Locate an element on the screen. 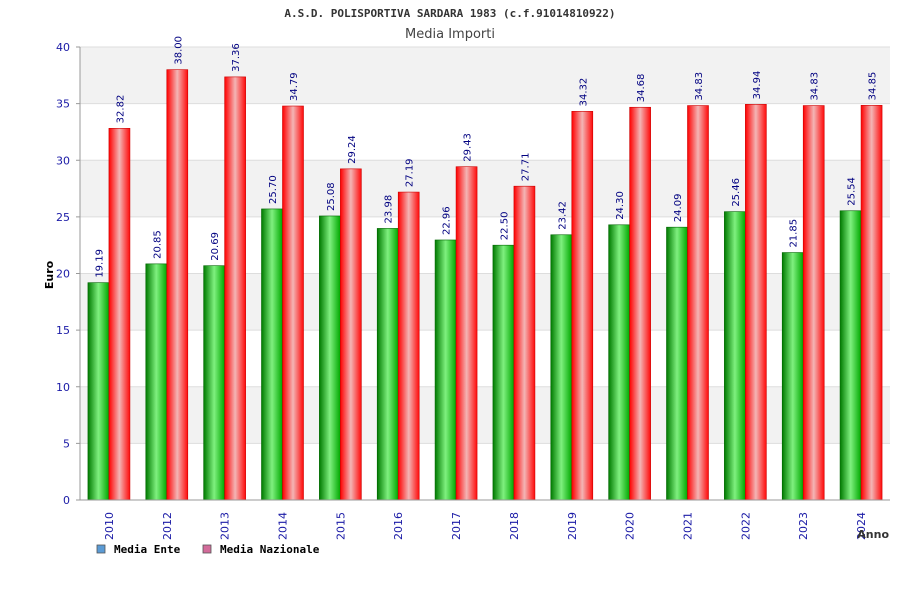  x-tick-label: 2017 is located at coordinates (456, 526).